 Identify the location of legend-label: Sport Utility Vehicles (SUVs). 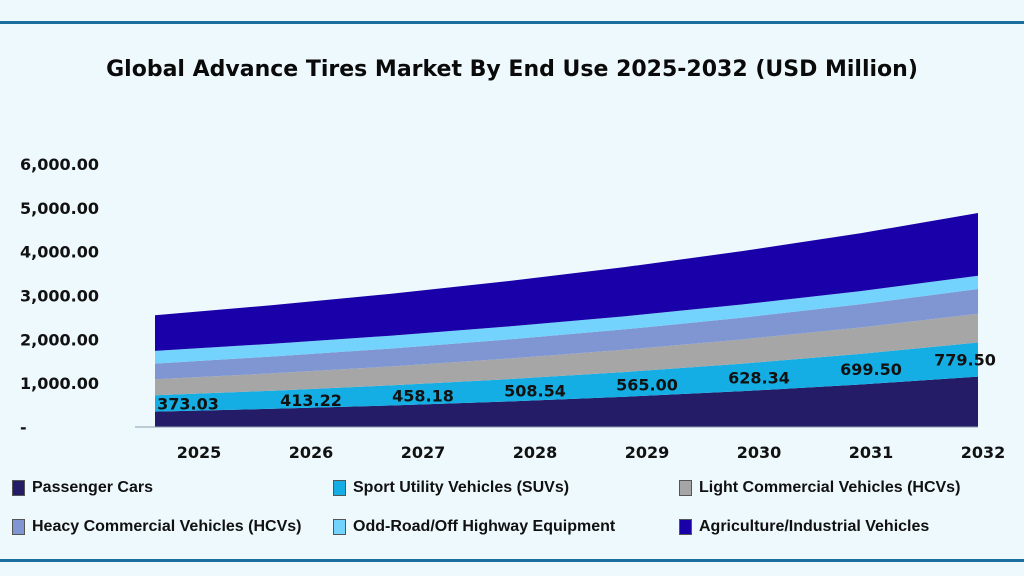
(461, 487).